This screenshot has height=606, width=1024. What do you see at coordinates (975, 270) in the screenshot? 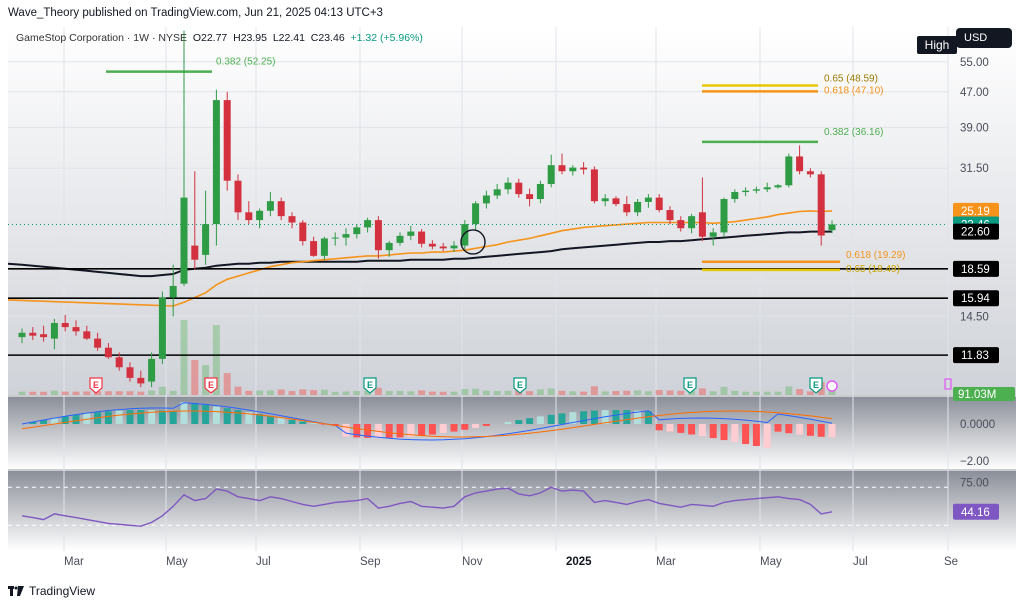
I see `price-tag-label: 18.59` at bounding box center [975, 270].